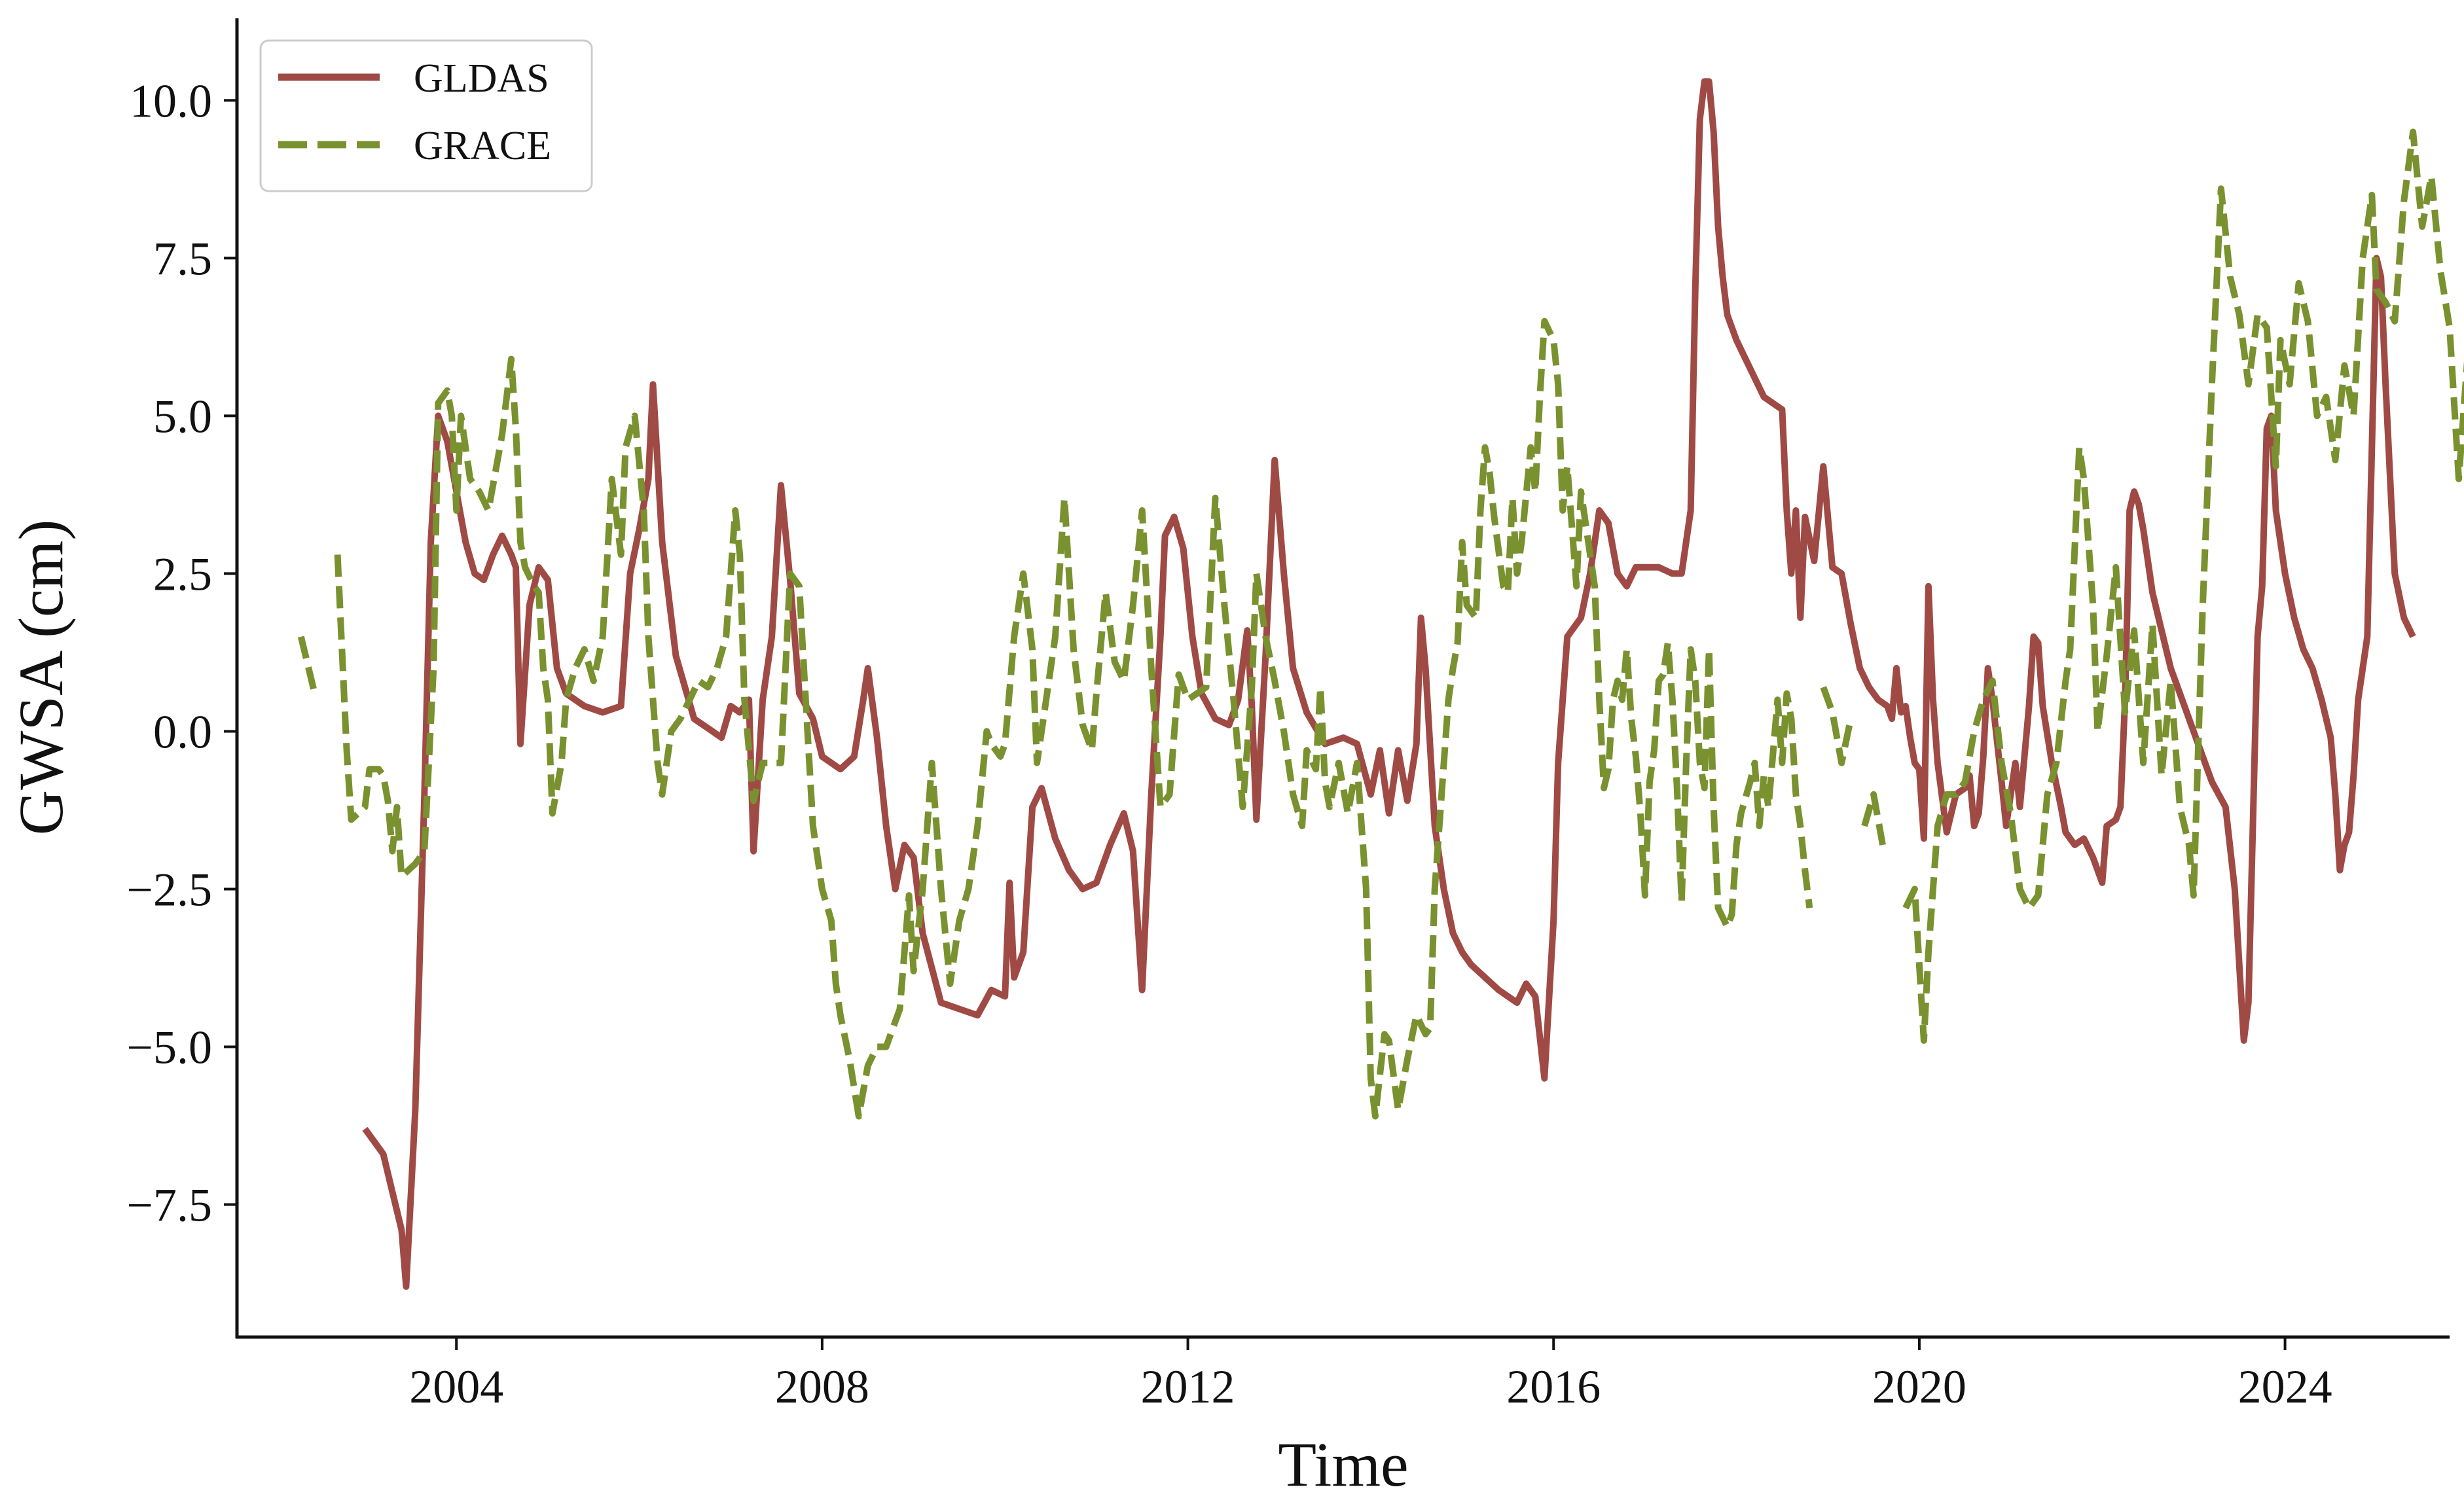 The image size is (2464, 1502). Describe the element at coordinates (183, 416) in the screenshot. I see `y-tick-label: 5.0` at that location.